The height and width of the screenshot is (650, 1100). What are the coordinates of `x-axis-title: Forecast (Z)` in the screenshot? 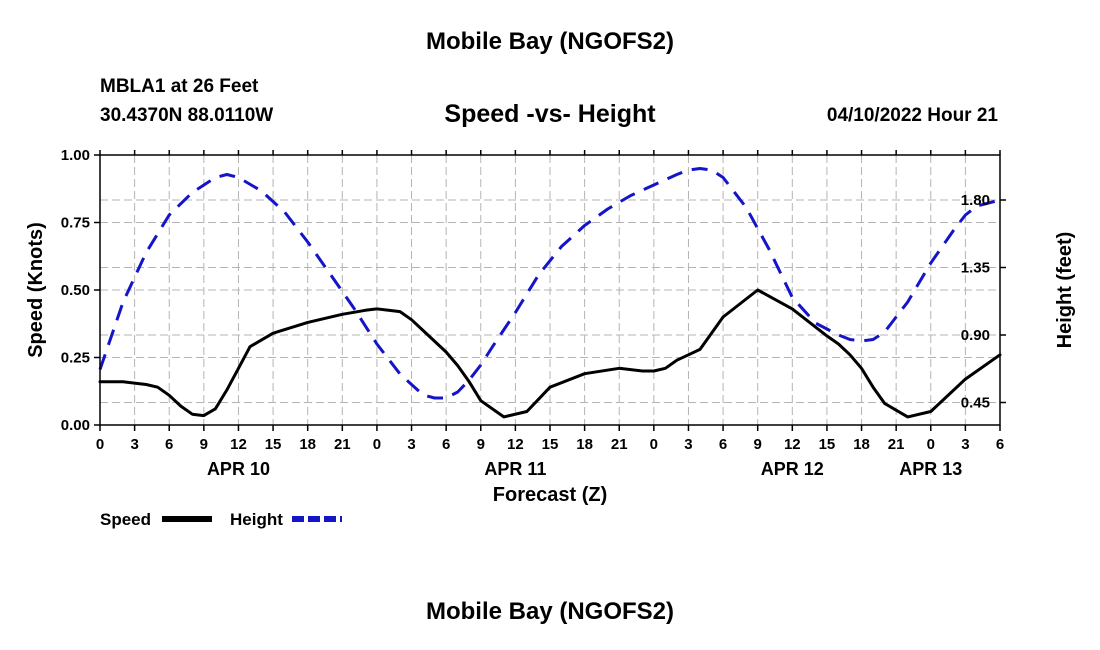 It's located at (550, 495).